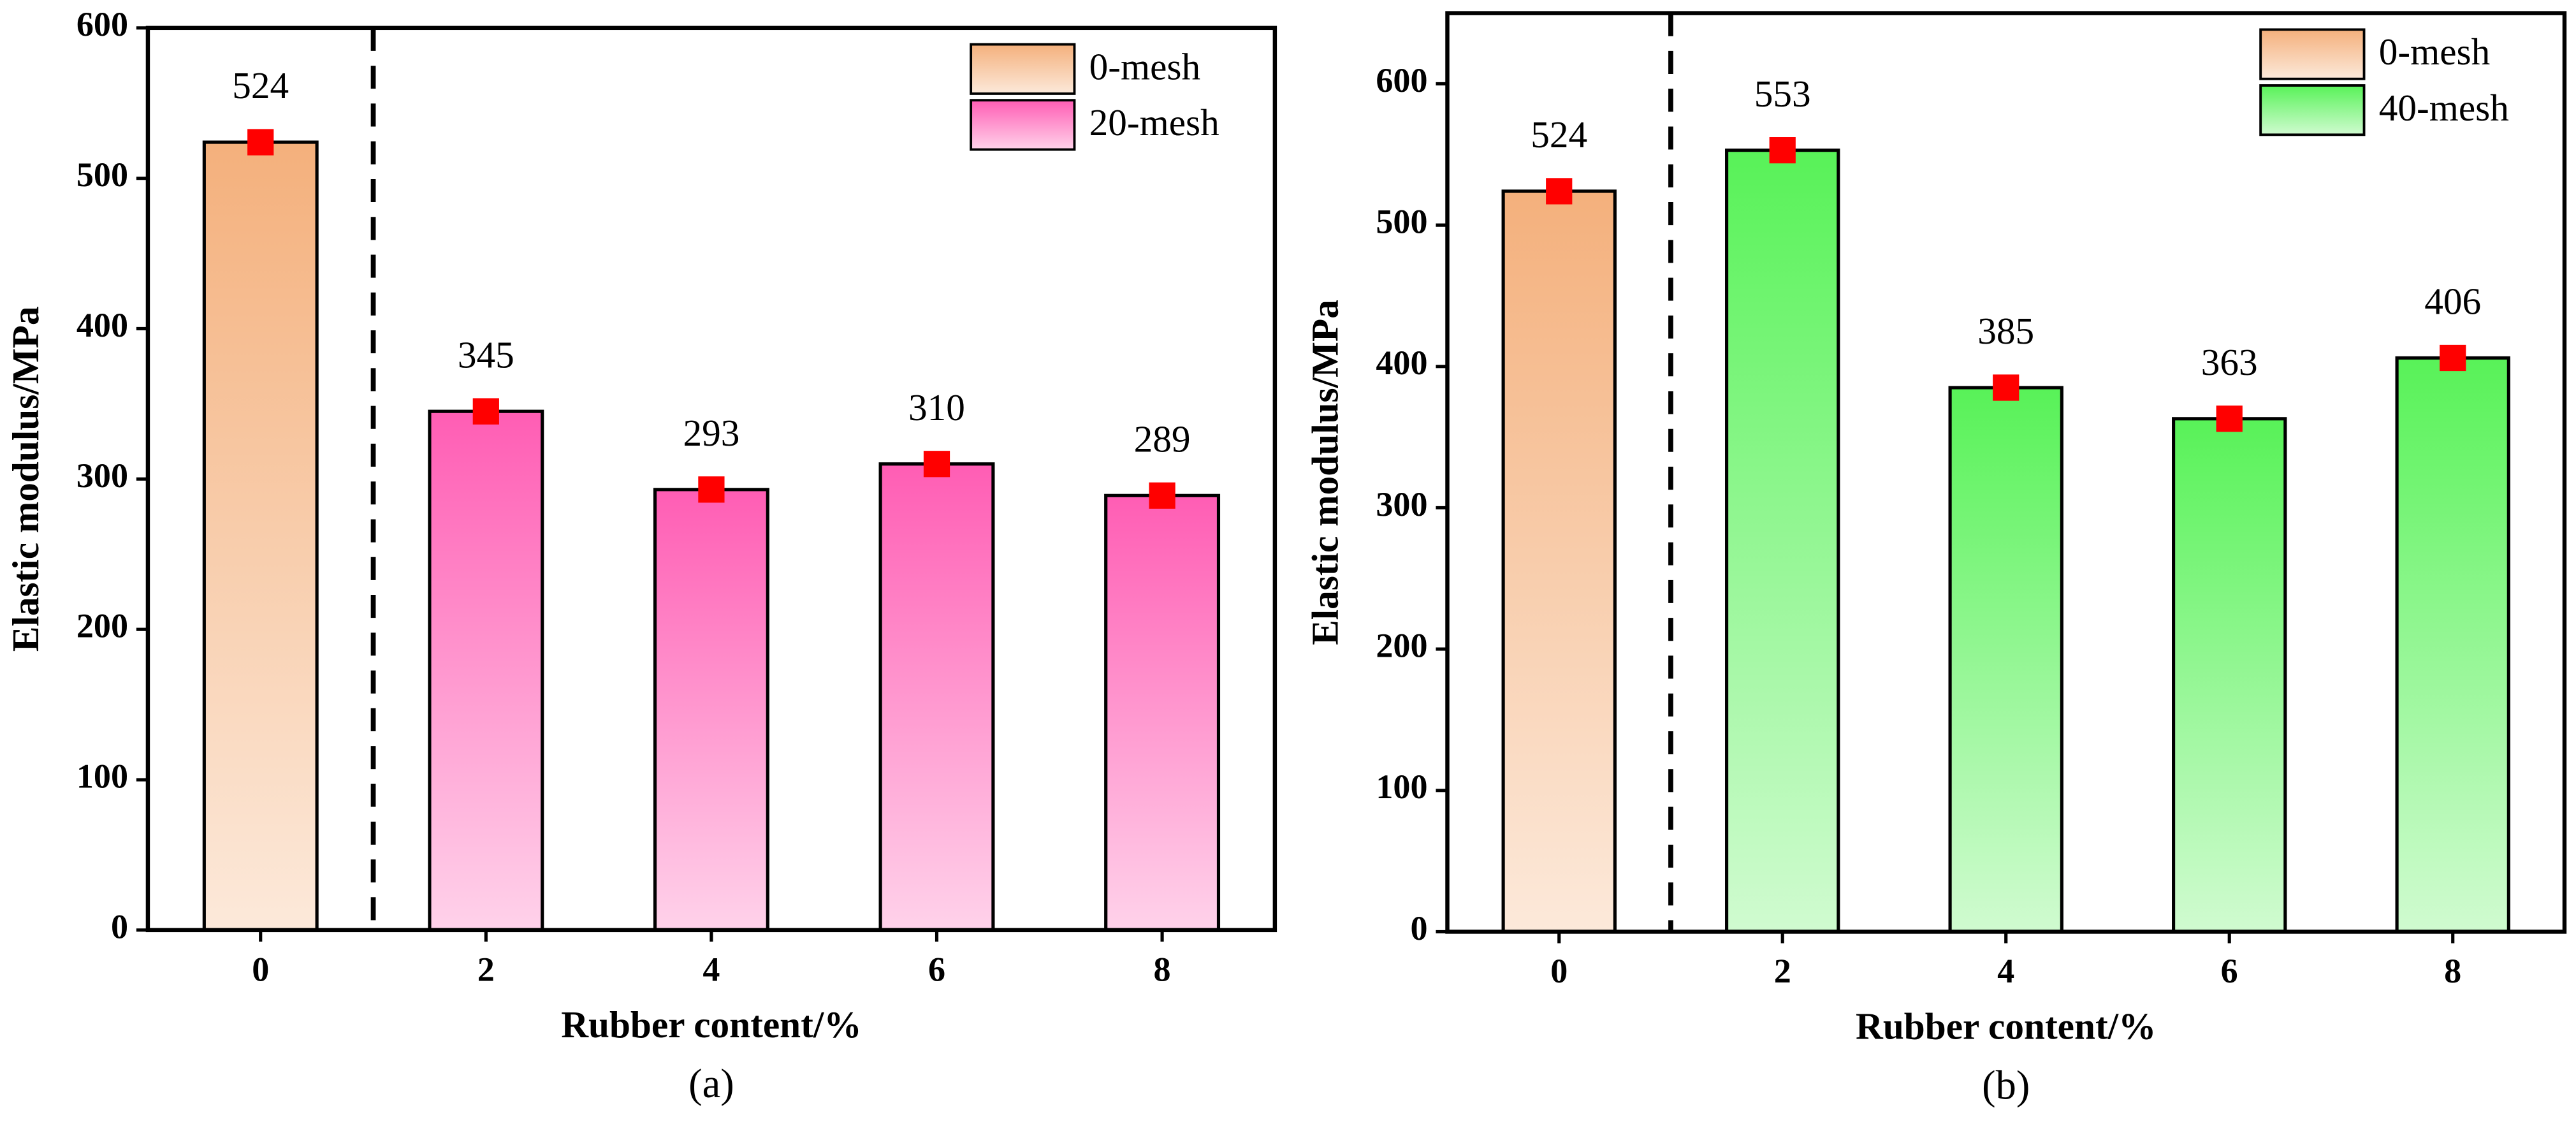 This screenshot has height=1124, width=2576. What do you see at coordinates (1162, 439) in the screenshot?
I see `data-label: 289` at bounding box center [1162, 439].